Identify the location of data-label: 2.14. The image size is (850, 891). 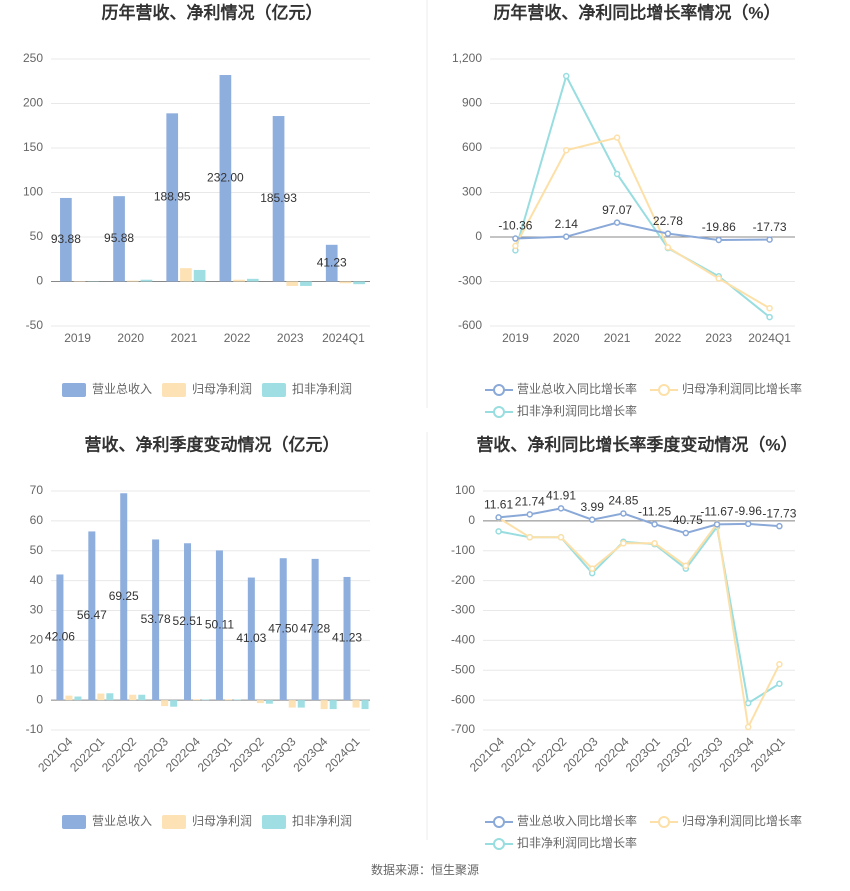
(567, 224).